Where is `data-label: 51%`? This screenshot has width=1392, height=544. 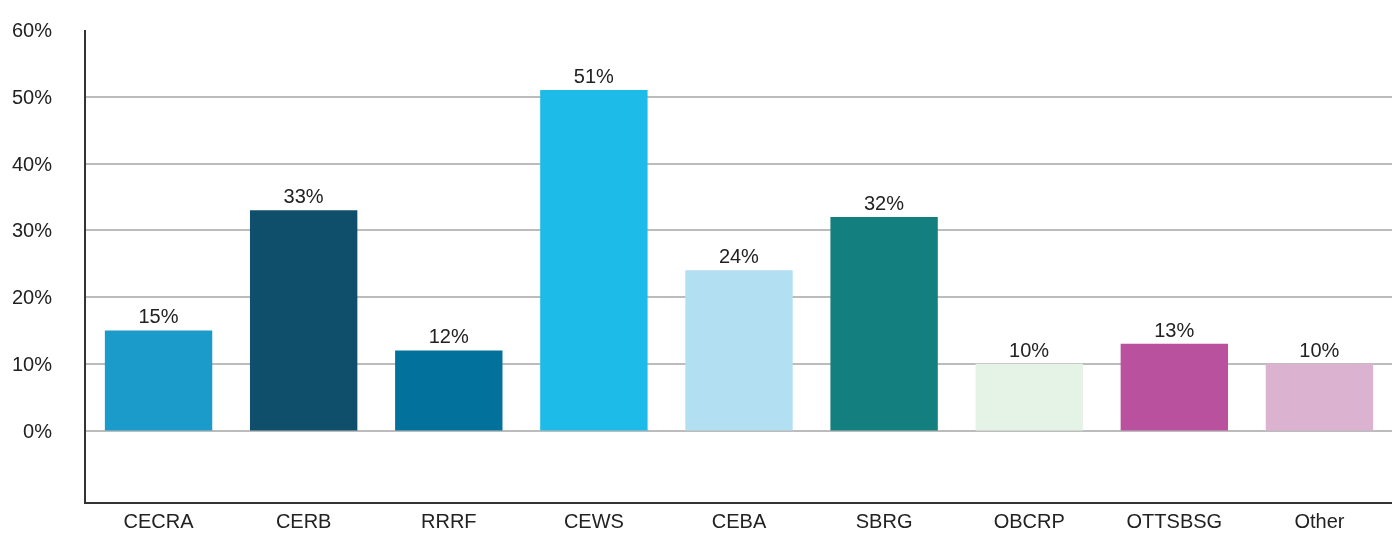
data-label: 51% is located at coordinates (594, 76).